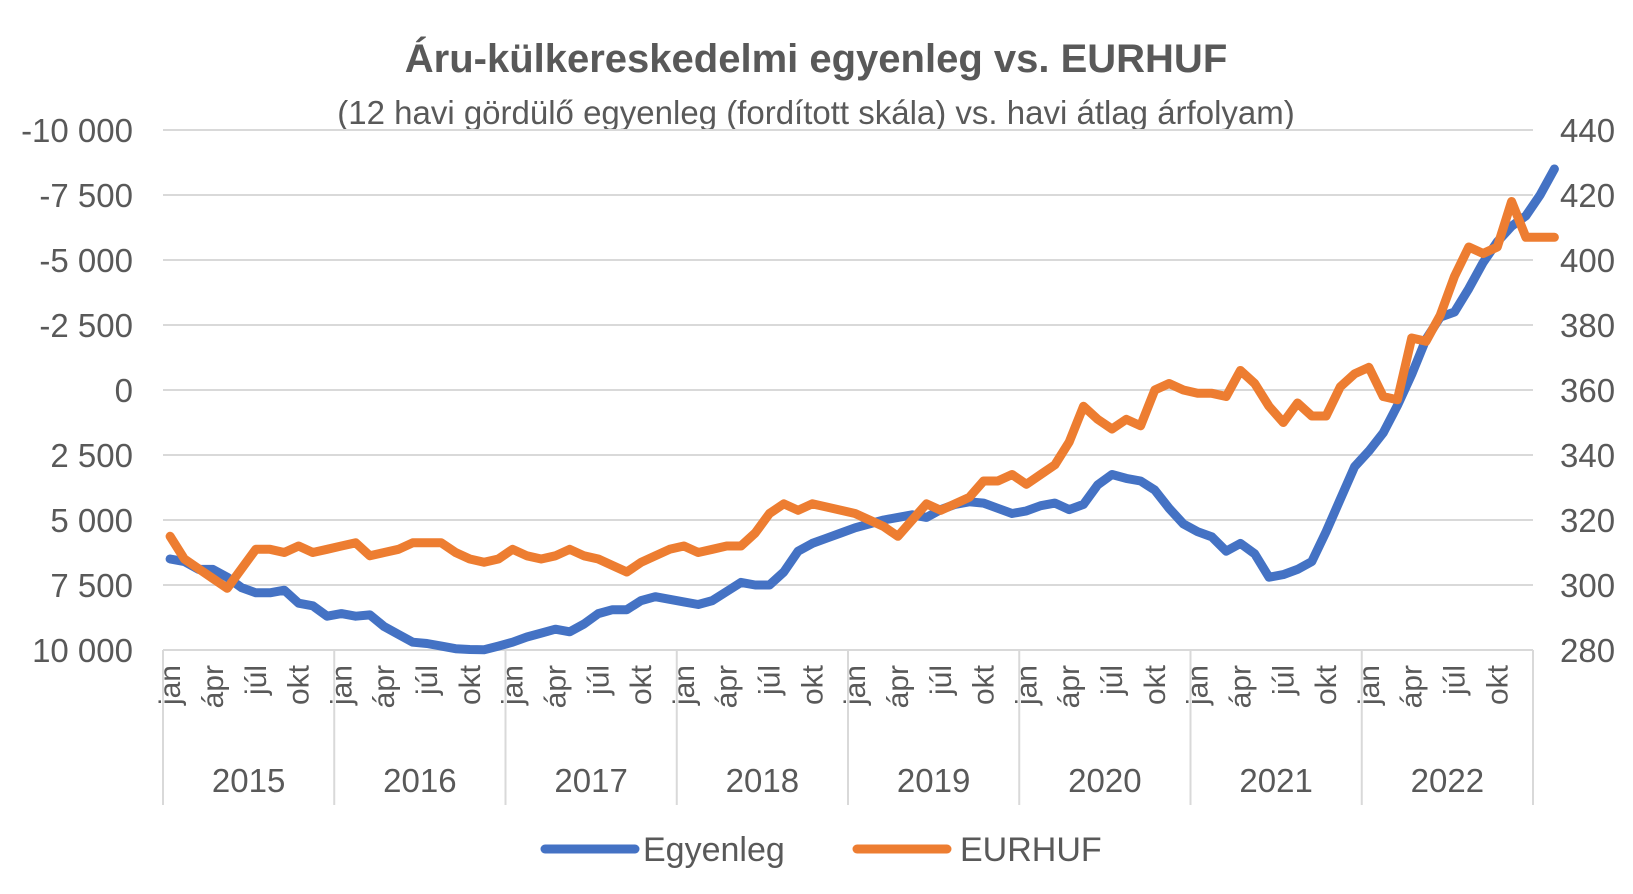 The image size is (1633, 894). What do you see at coordinates (821, 850) in the screenshot?
I see `legend: Egyenleg EURHUF` at bounding box center [821, 850].